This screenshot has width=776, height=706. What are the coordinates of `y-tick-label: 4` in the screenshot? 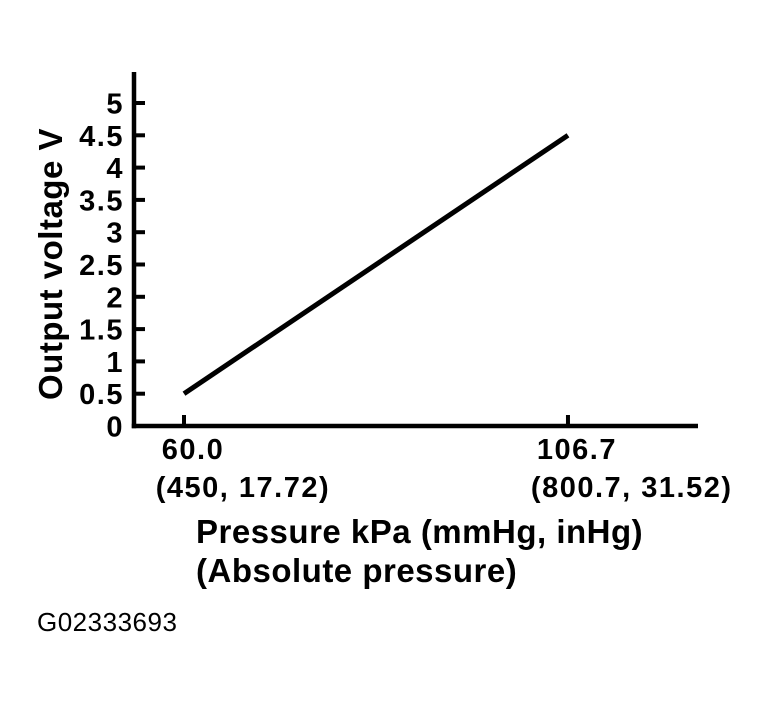 It's located at (115, 169).